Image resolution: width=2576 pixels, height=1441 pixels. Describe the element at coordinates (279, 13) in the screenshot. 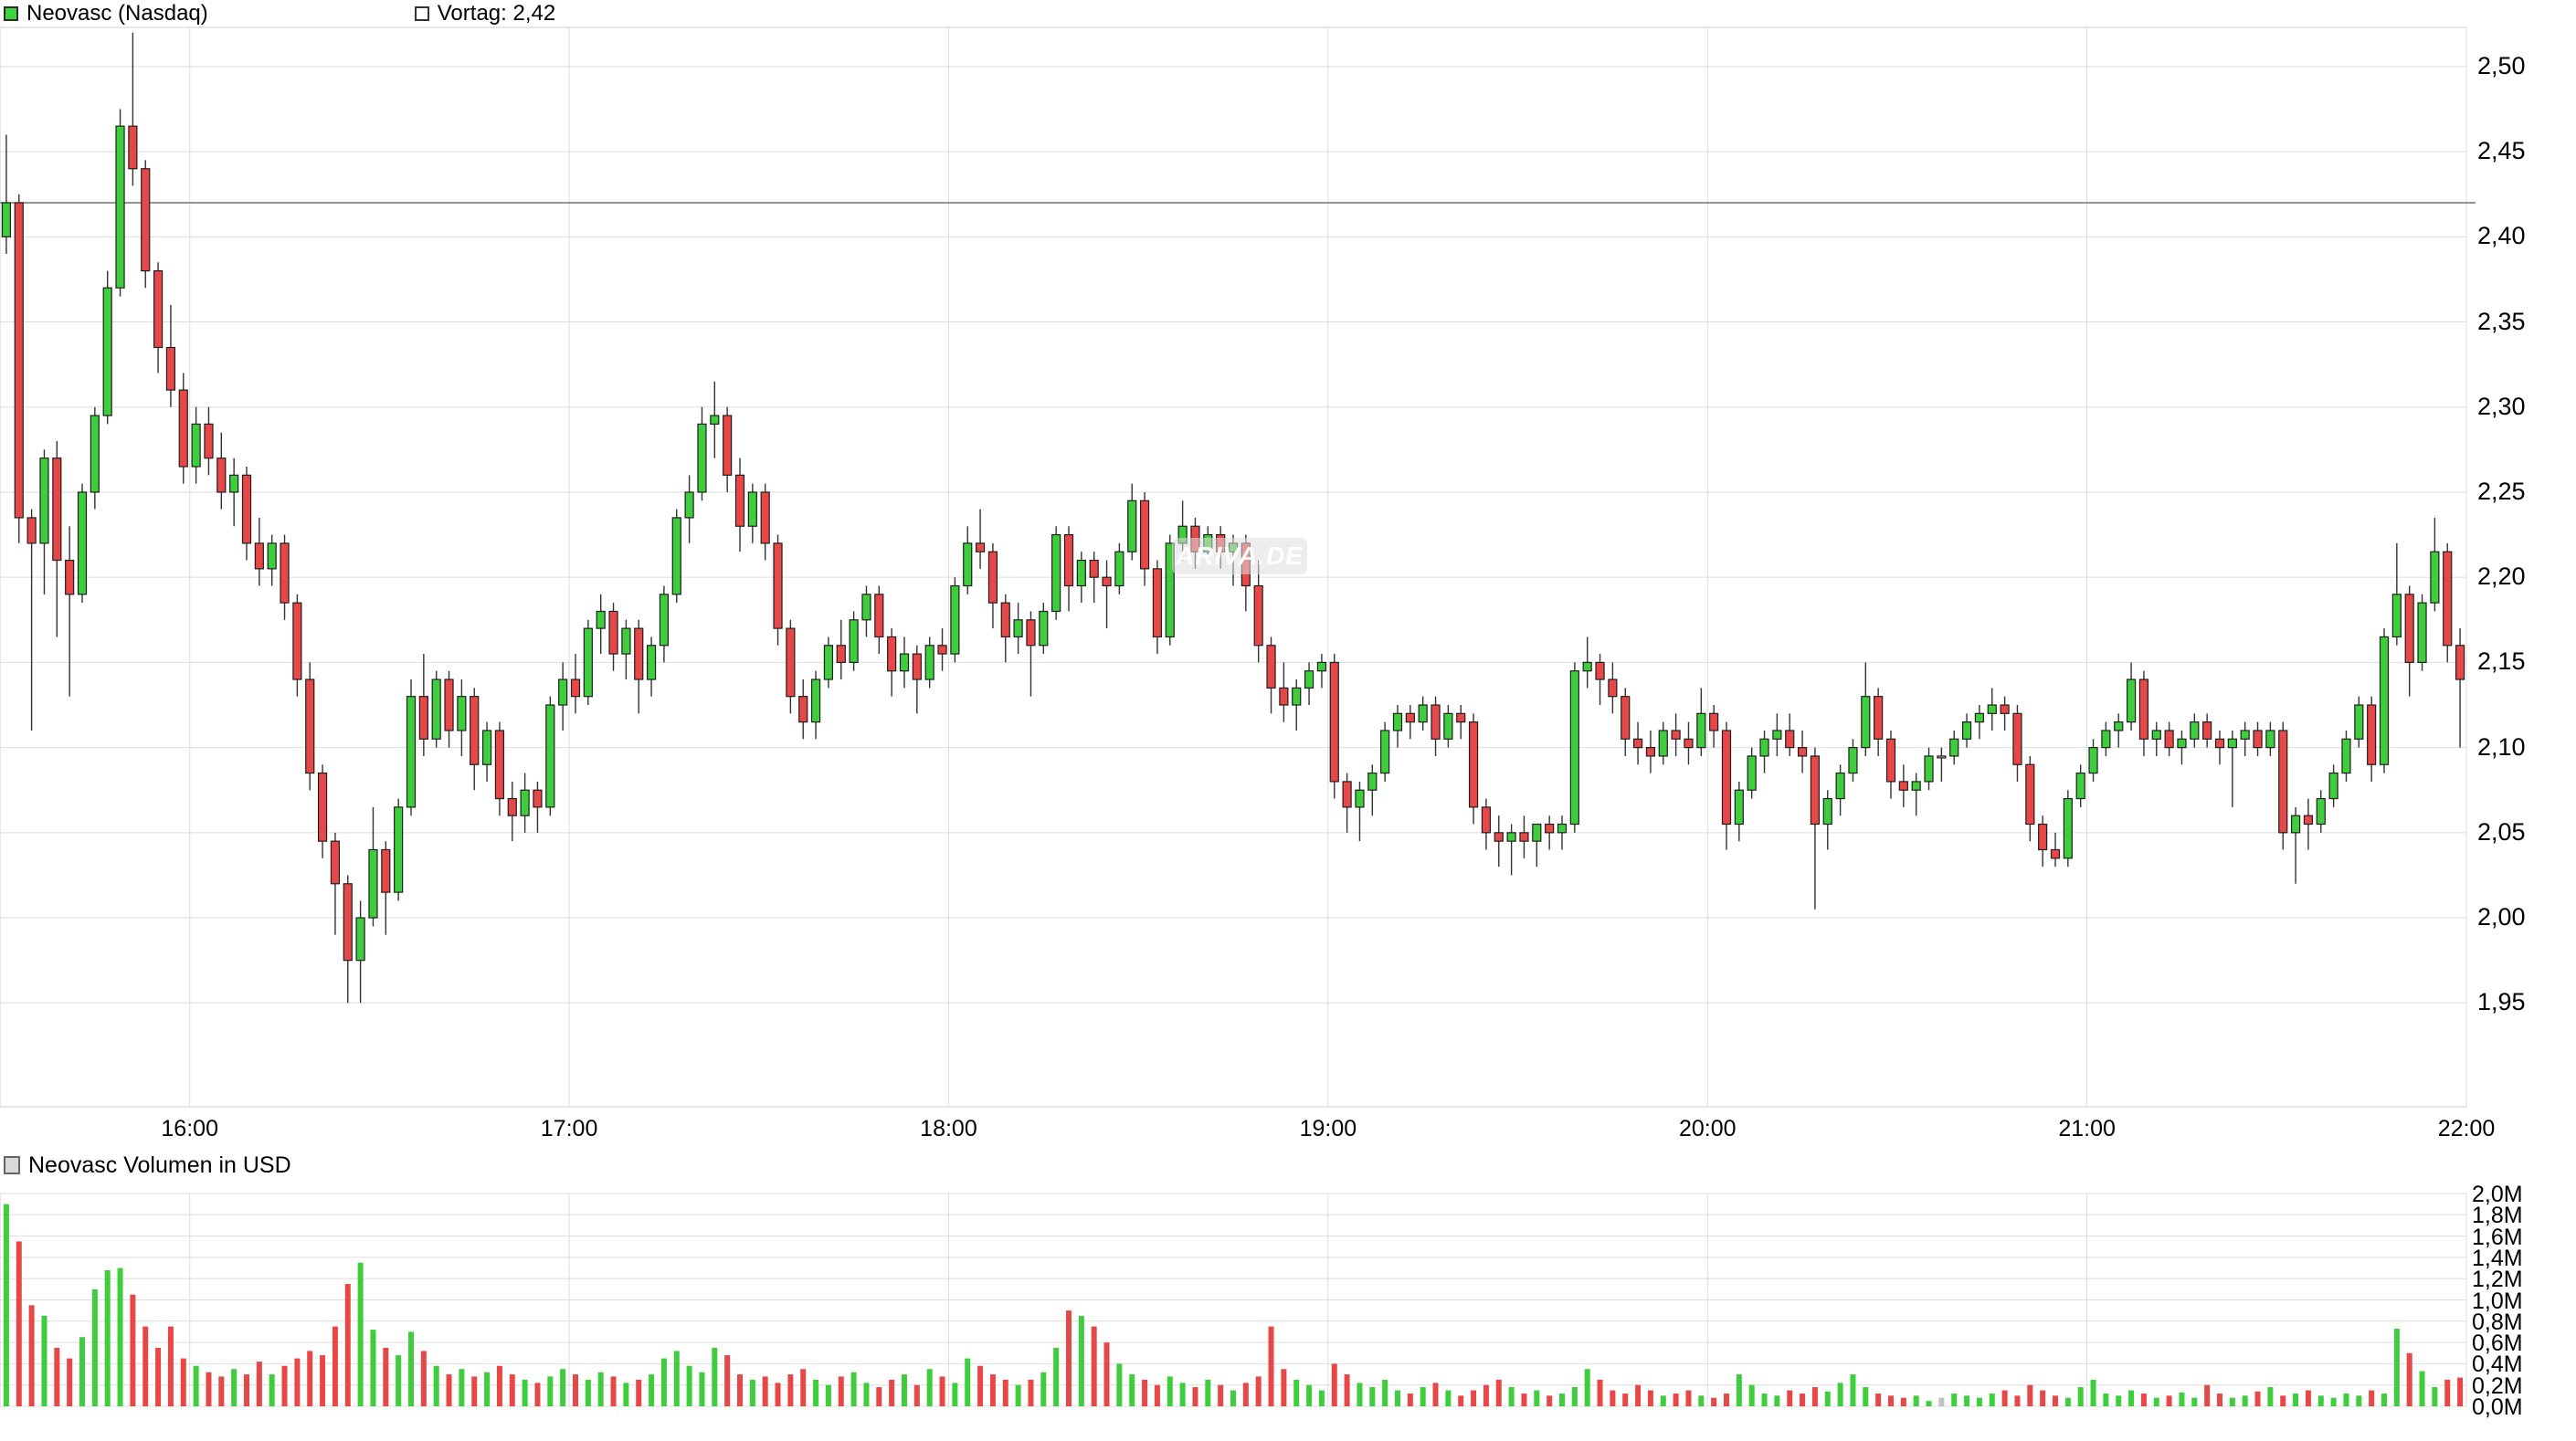

I see `price-chart-legend: Neovasc (Nasdaq) Vortag: 2,42` at that location.